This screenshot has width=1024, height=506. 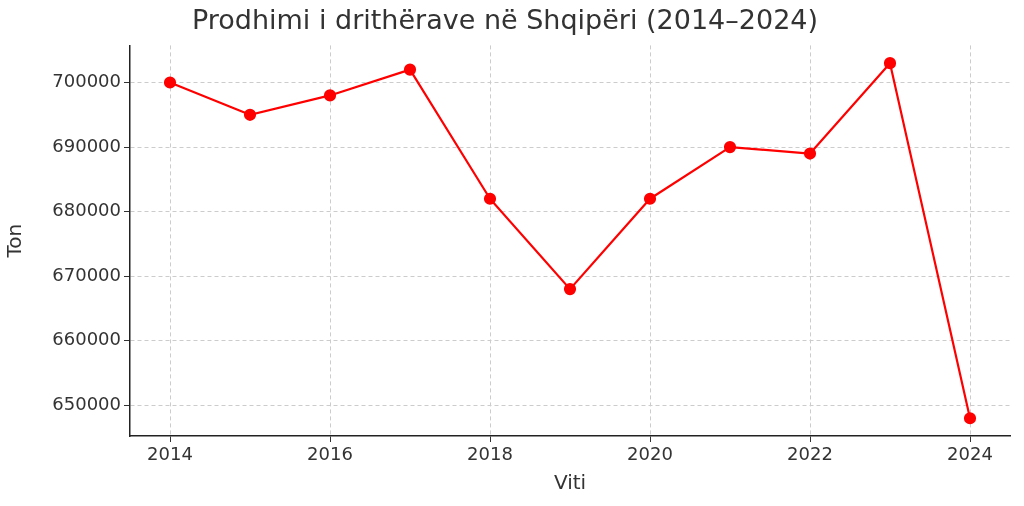 I want to click on x-tick-label: 2024, so click(x=970, y=454).